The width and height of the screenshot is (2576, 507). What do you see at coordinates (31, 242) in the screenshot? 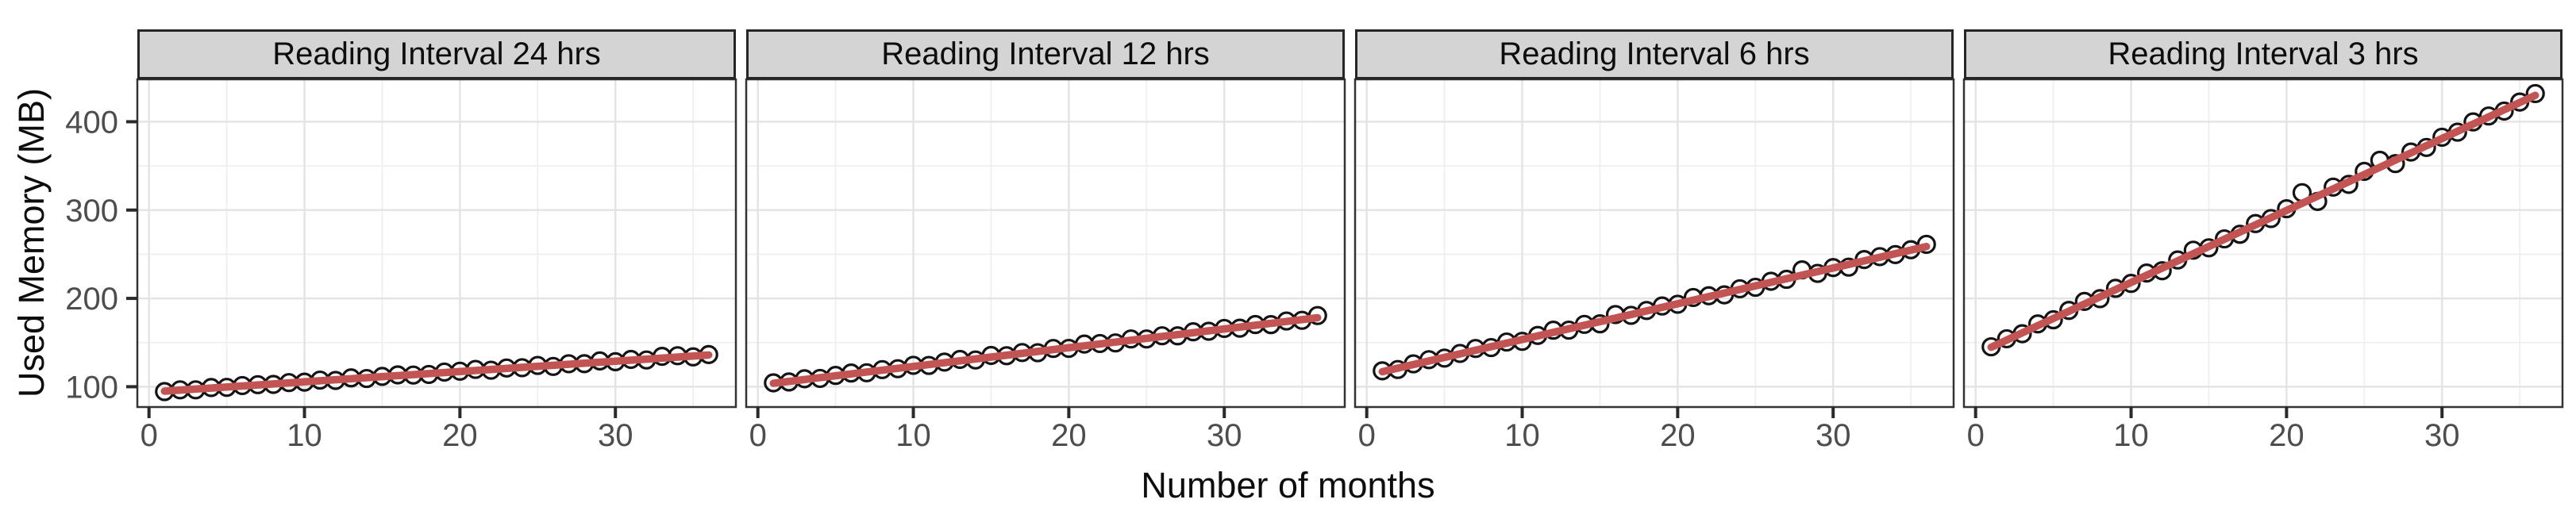
I see `y-axis-title: Used Memory (MB)` at bounding box center [31, 242].